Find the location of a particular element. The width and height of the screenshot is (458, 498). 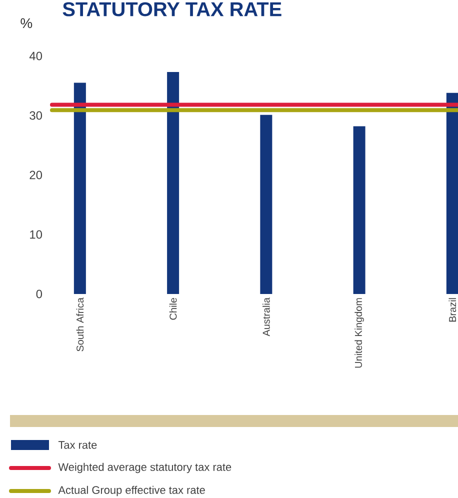

x-tick-label: Australia is located at coordinates (266, 317).